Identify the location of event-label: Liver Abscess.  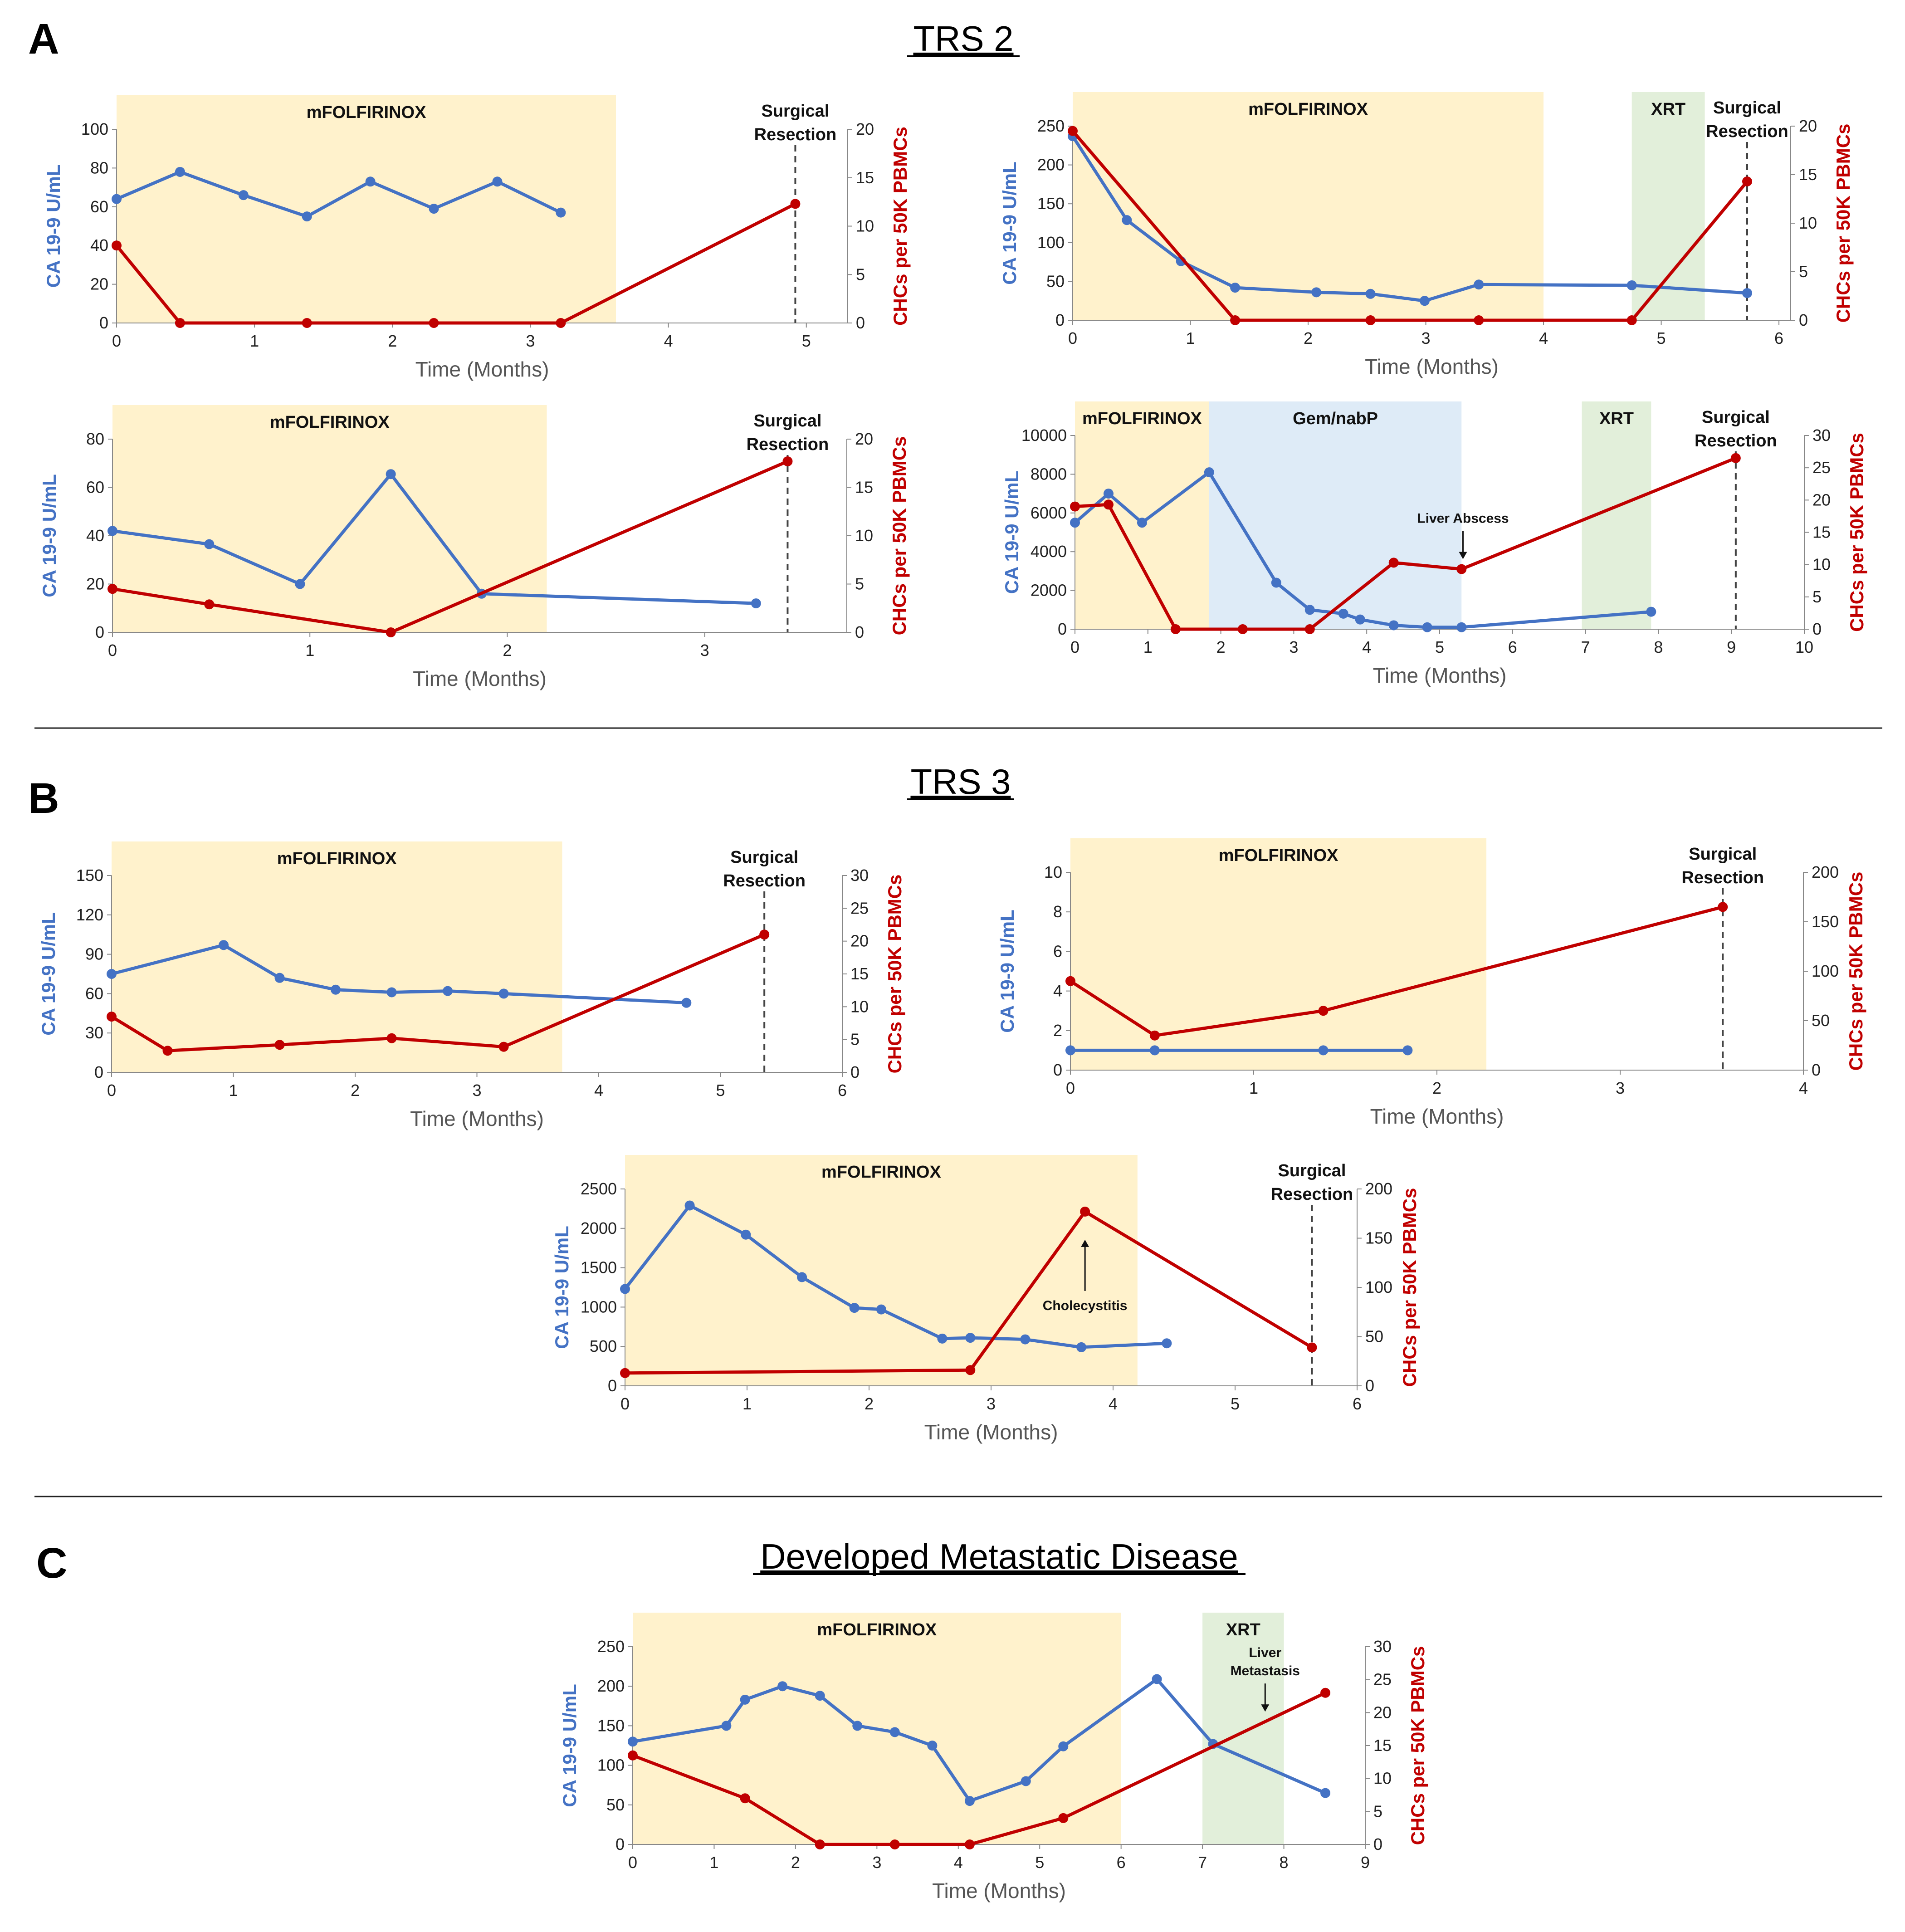
(1463, 518).